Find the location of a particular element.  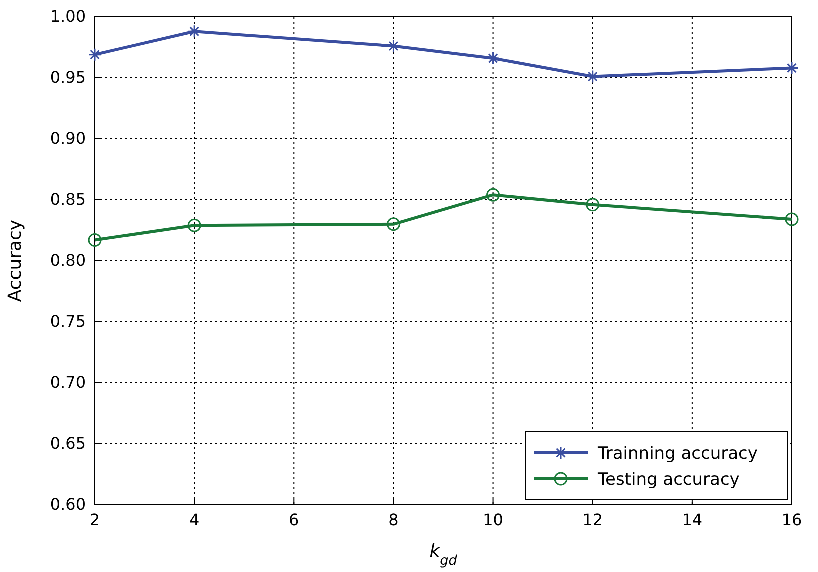

y-tick-label: 0.60 is located at coordinates (68, 504).